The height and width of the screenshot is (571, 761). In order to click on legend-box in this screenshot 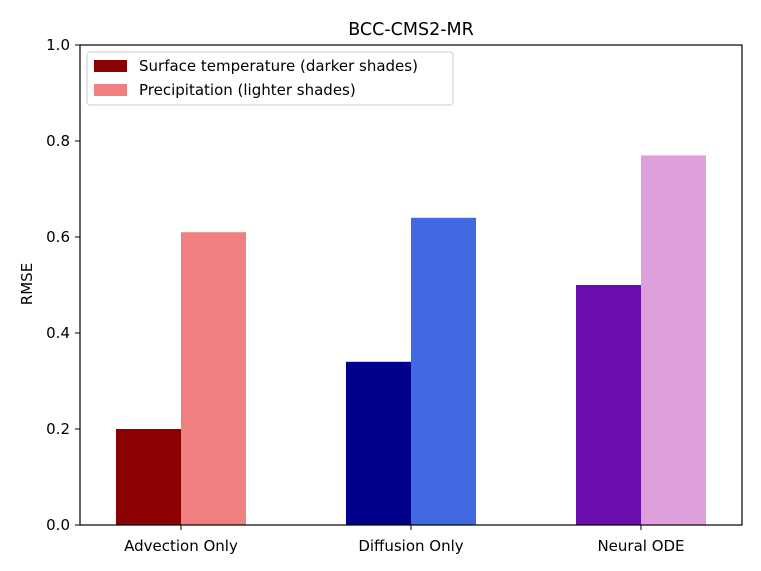, I will do `click(270, 78)`.